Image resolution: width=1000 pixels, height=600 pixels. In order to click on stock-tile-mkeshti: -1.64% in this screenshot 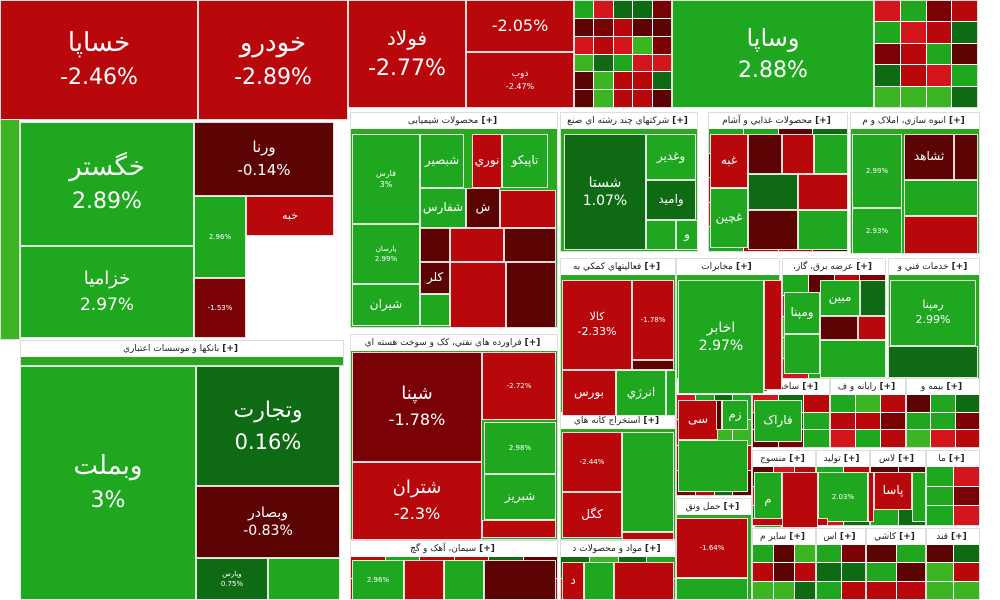, I will do `click(712, 548)`.